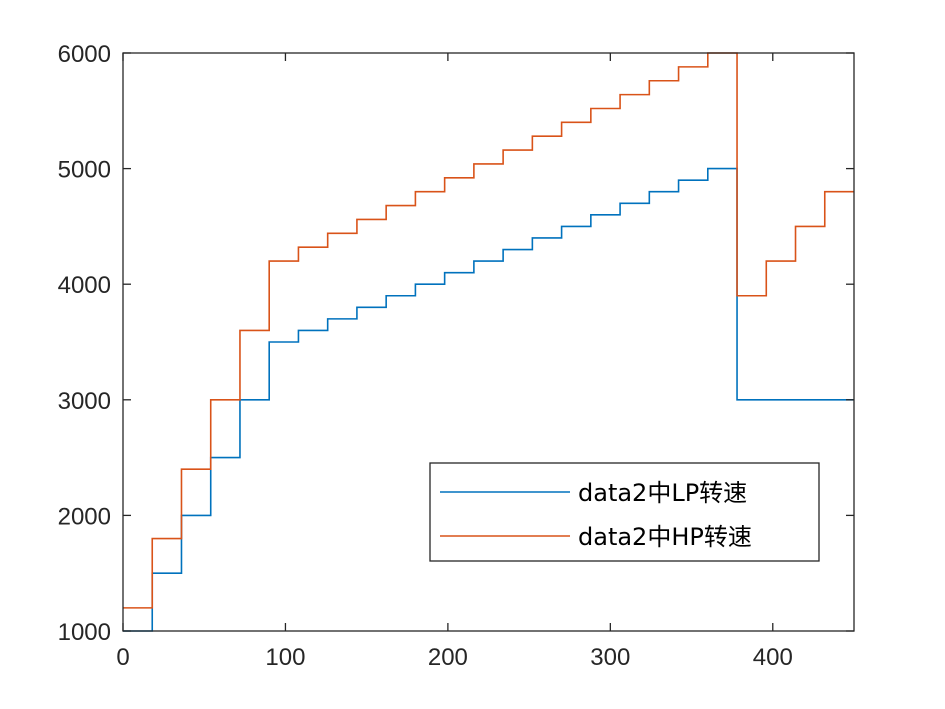 The image size is (945, 709). What do you see at coordinates (610, 657) in the screenshot?
I see `x-tick-label: 300` at bounding box center [610, 657].